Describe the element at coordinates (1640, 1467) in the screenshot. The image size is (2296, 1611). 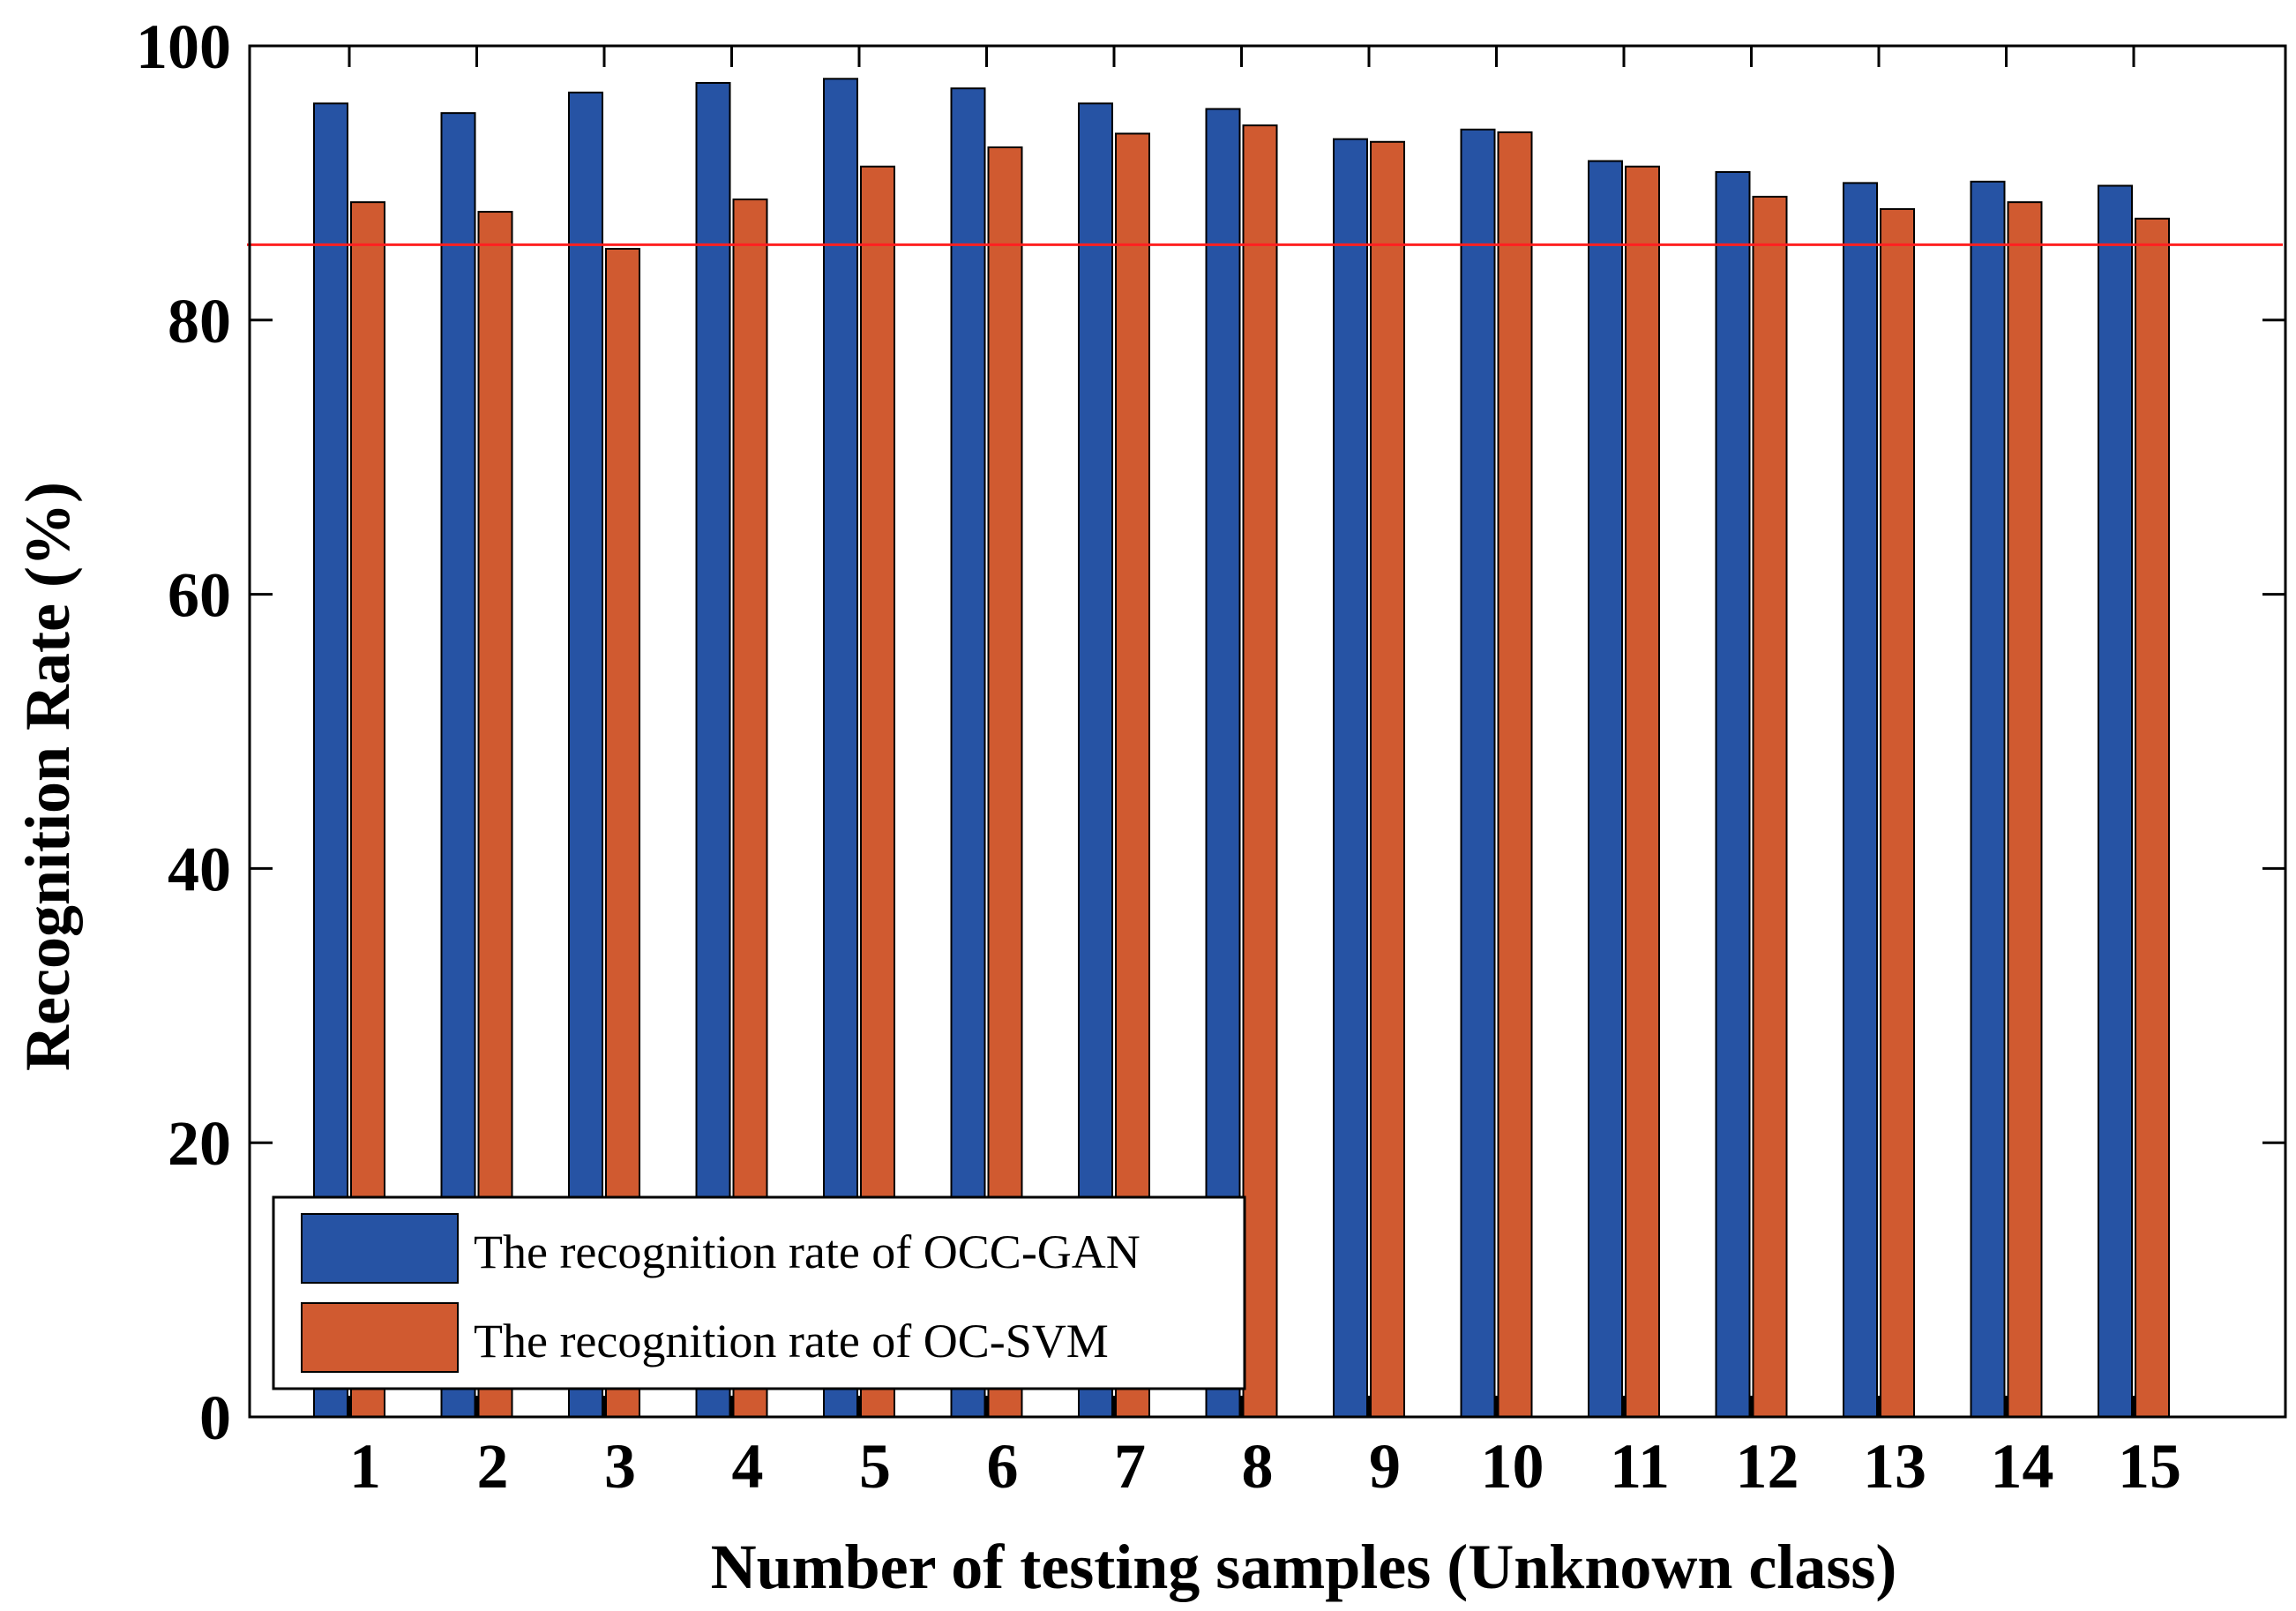
I see `x-tick-label-11: 11` at that location.